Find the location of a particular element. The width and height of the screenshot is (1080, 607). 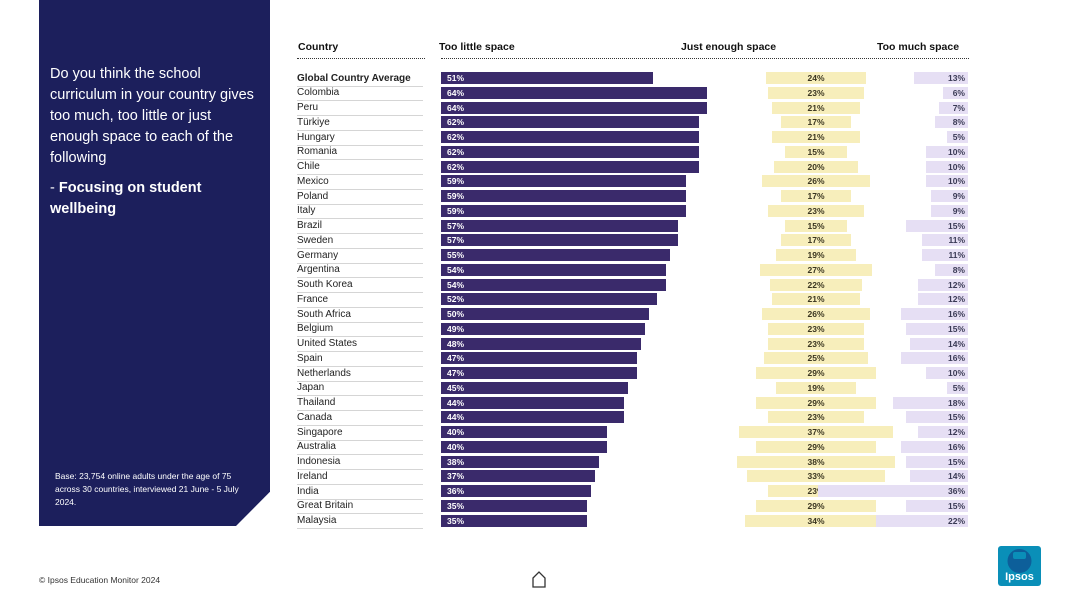

value-just-enough: 24% is located at coordinates (816, 78).